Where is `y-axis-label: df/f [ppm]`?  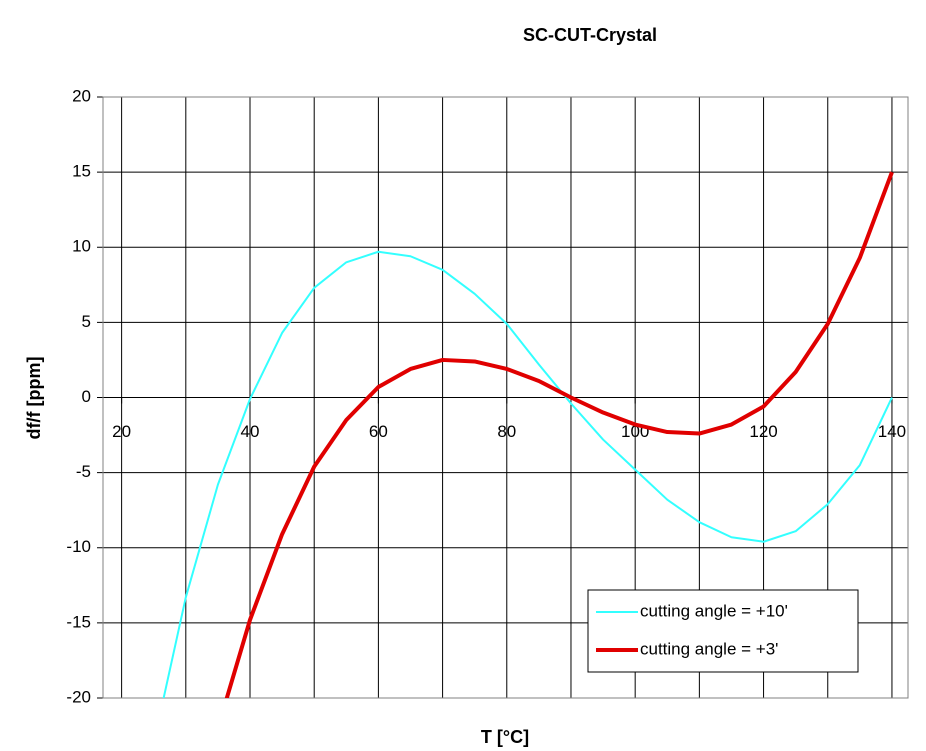
y-axis-label: df/f [ppm] is located at coordinates (34, 398).